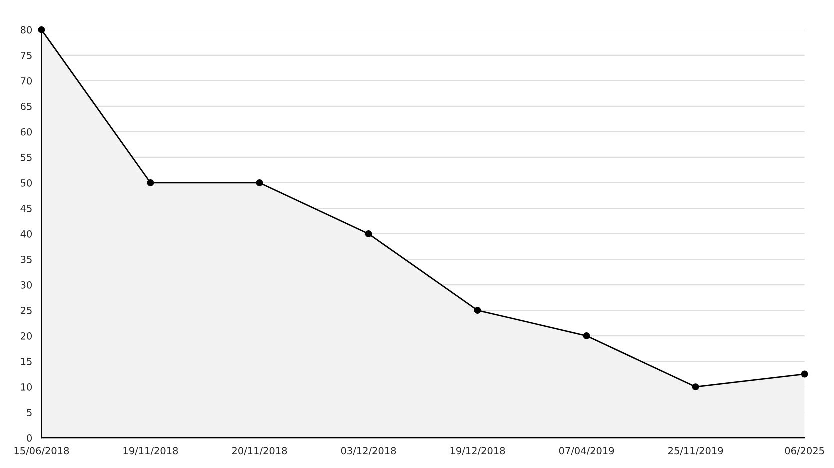 Image resolution: width=834 pixels, height=468 pixels. Describe the element at coordinates (29, 438) in the screenshot. I see `y-tick-label: 0` at that location.